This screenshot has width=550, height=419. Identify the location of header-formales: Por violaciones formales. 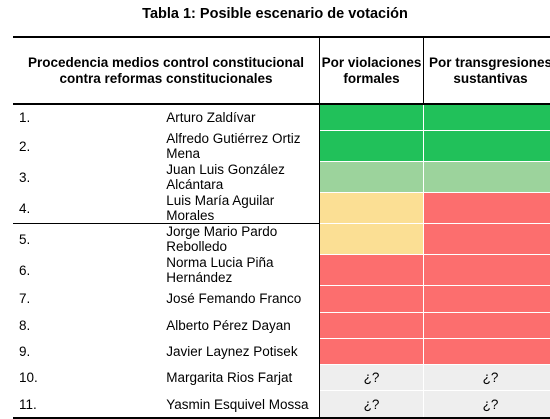
(372, 70).